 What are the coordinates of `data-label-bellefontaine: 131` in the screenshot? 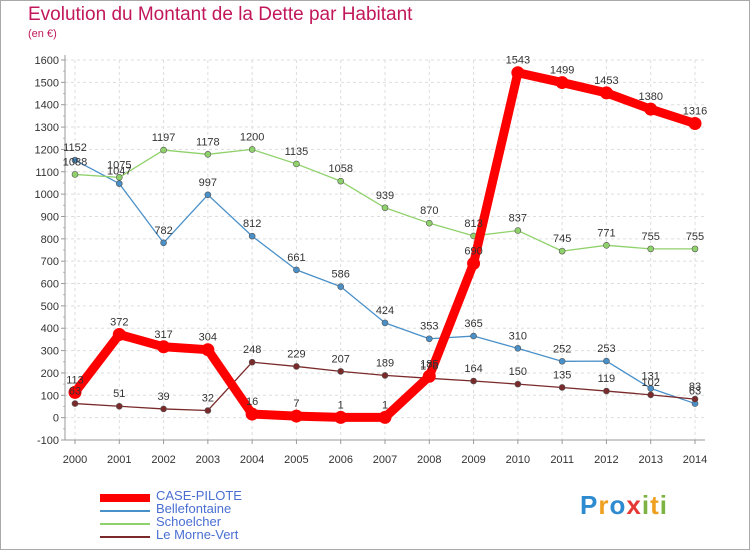 It's located at (651, 376).